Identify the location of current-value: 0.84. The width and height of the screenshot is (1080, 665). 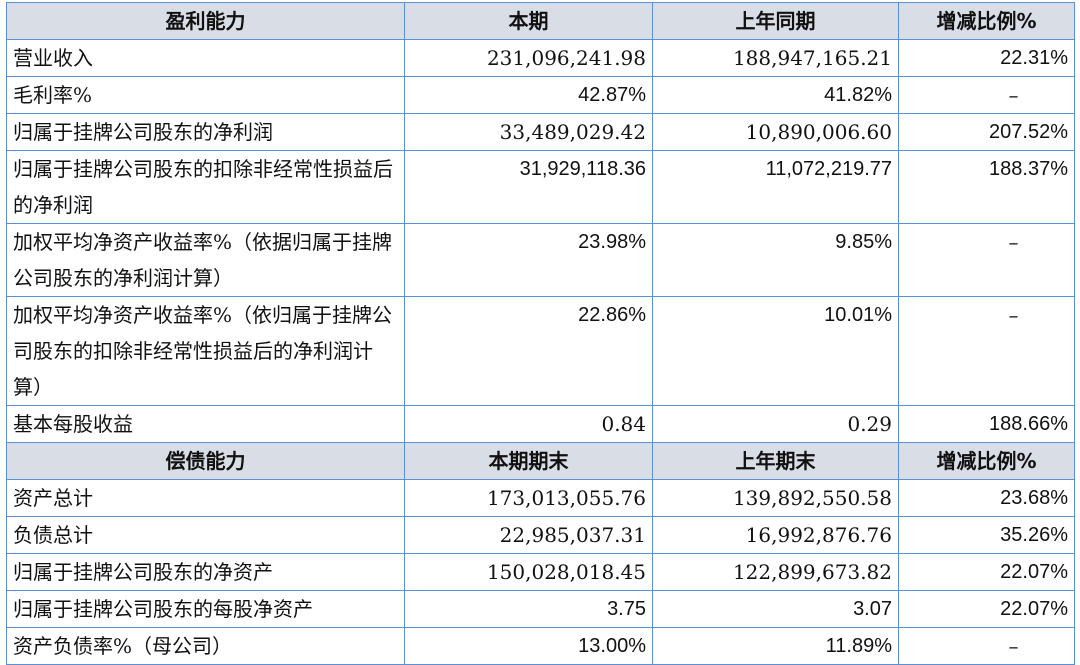
(528, 424).